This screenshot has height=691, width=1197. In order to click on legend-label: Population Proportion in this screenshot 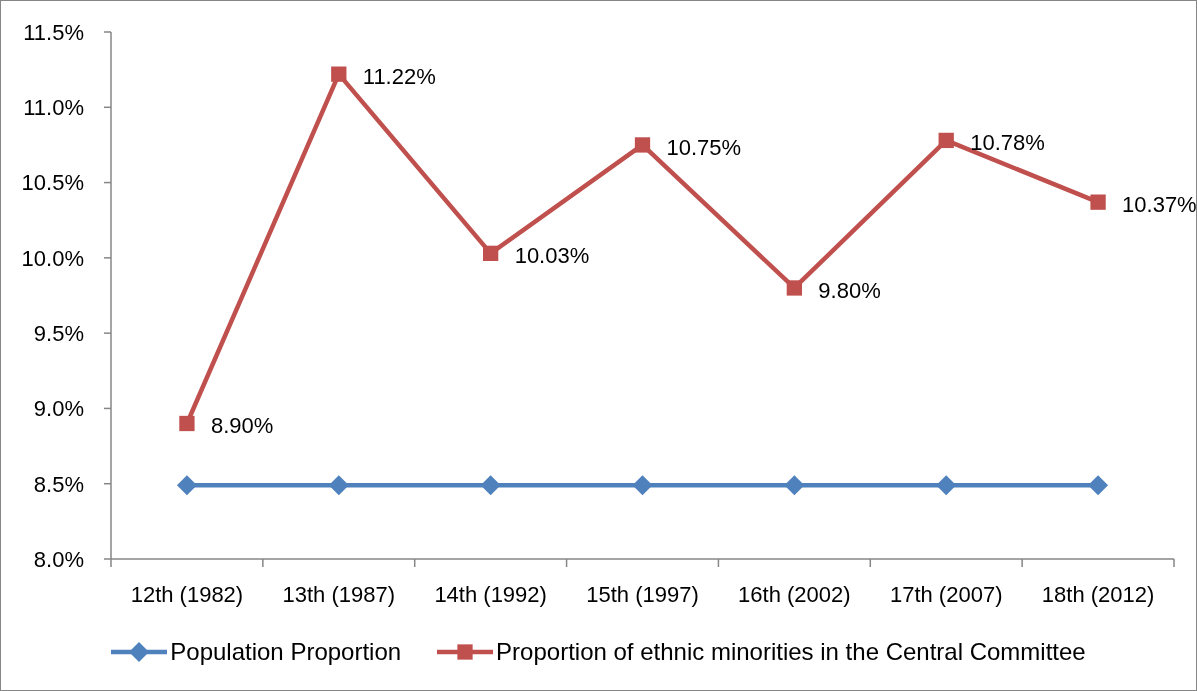, I will do `click(286, 652)`.